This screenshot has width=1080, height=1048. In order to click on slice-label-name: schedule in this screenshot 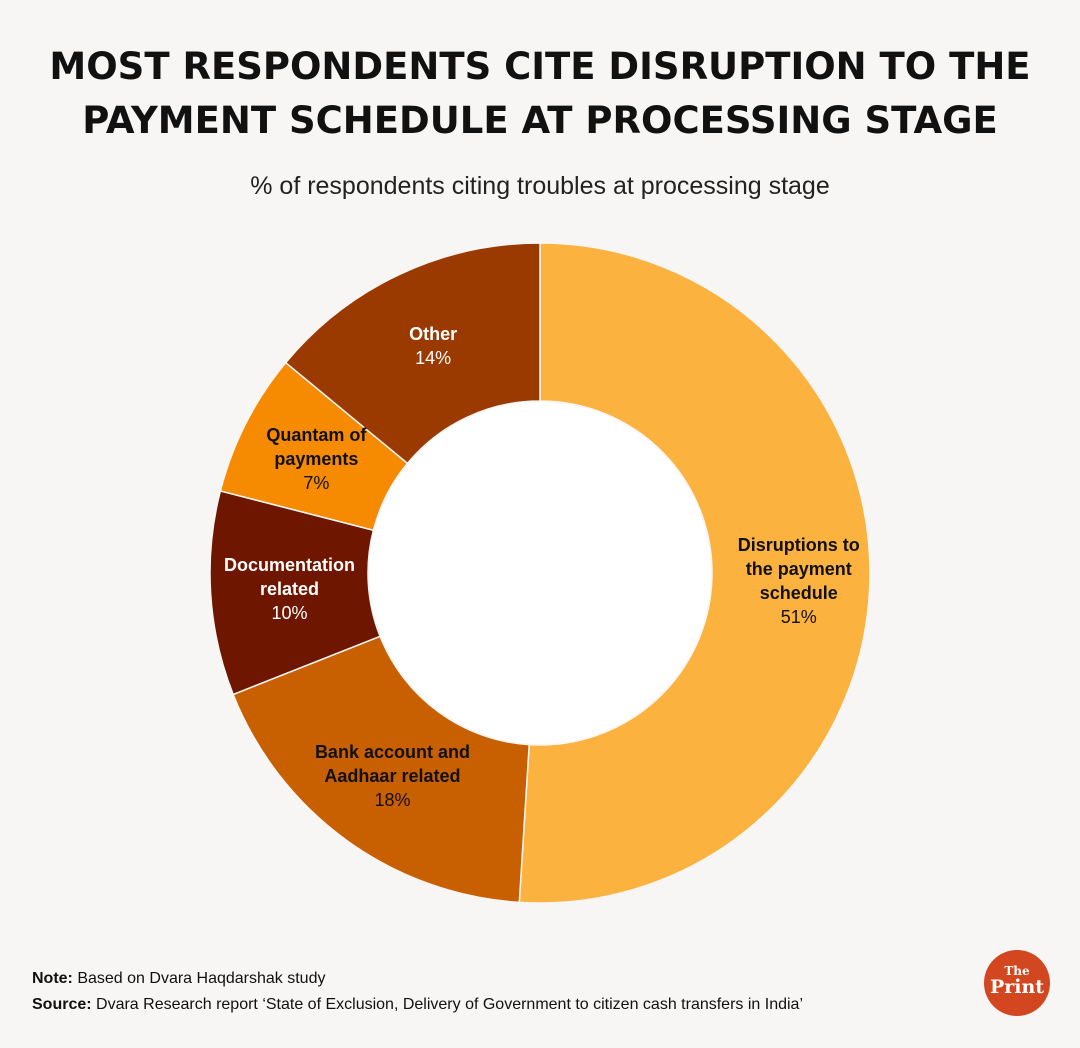, I will do `click(798, 593)`.